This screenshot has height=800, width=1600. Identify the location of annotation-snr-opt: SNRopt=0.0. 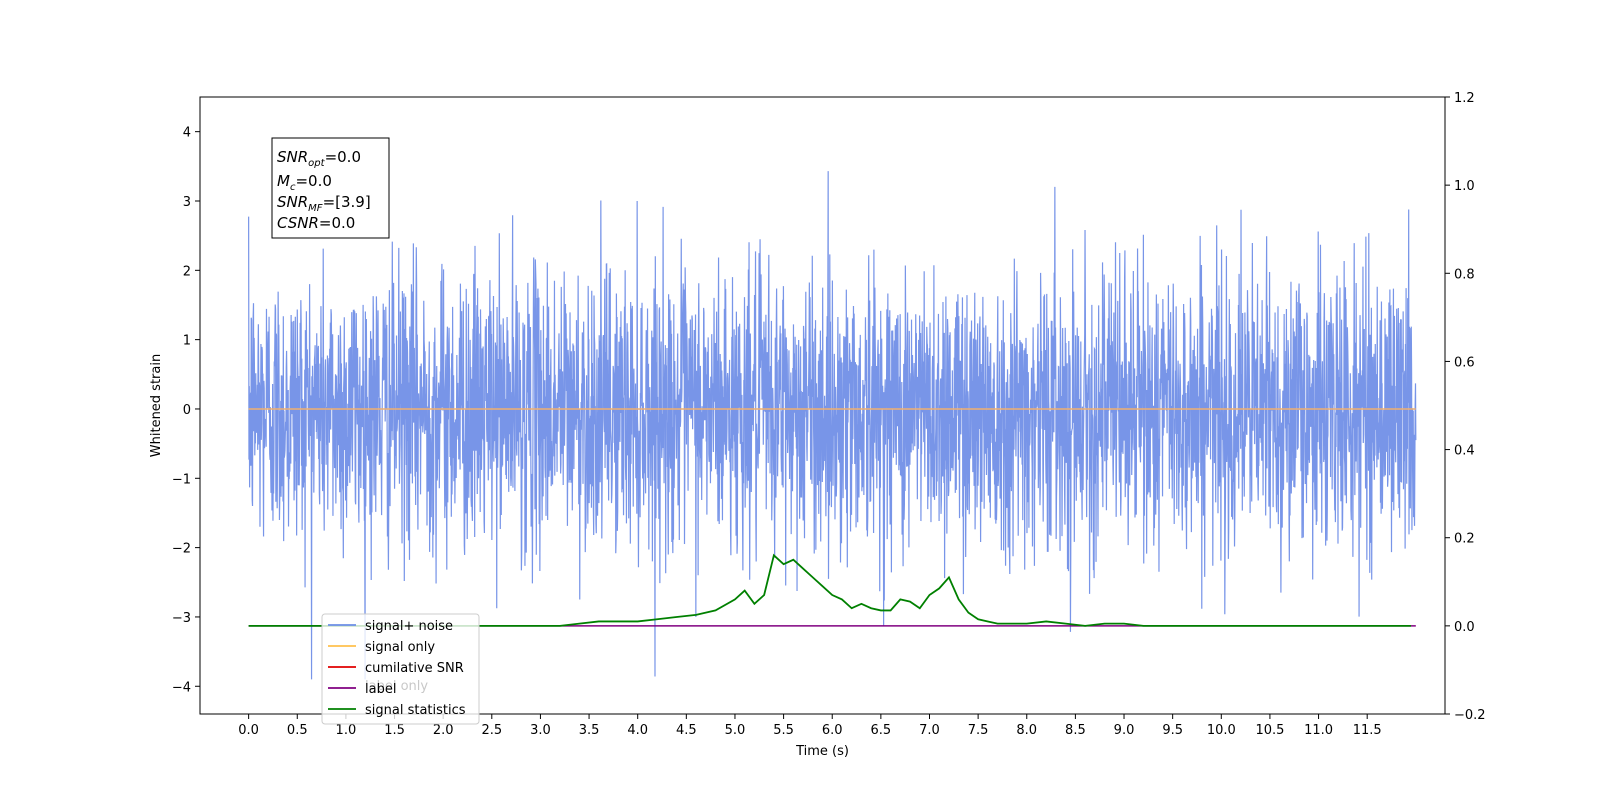
(319, 158).